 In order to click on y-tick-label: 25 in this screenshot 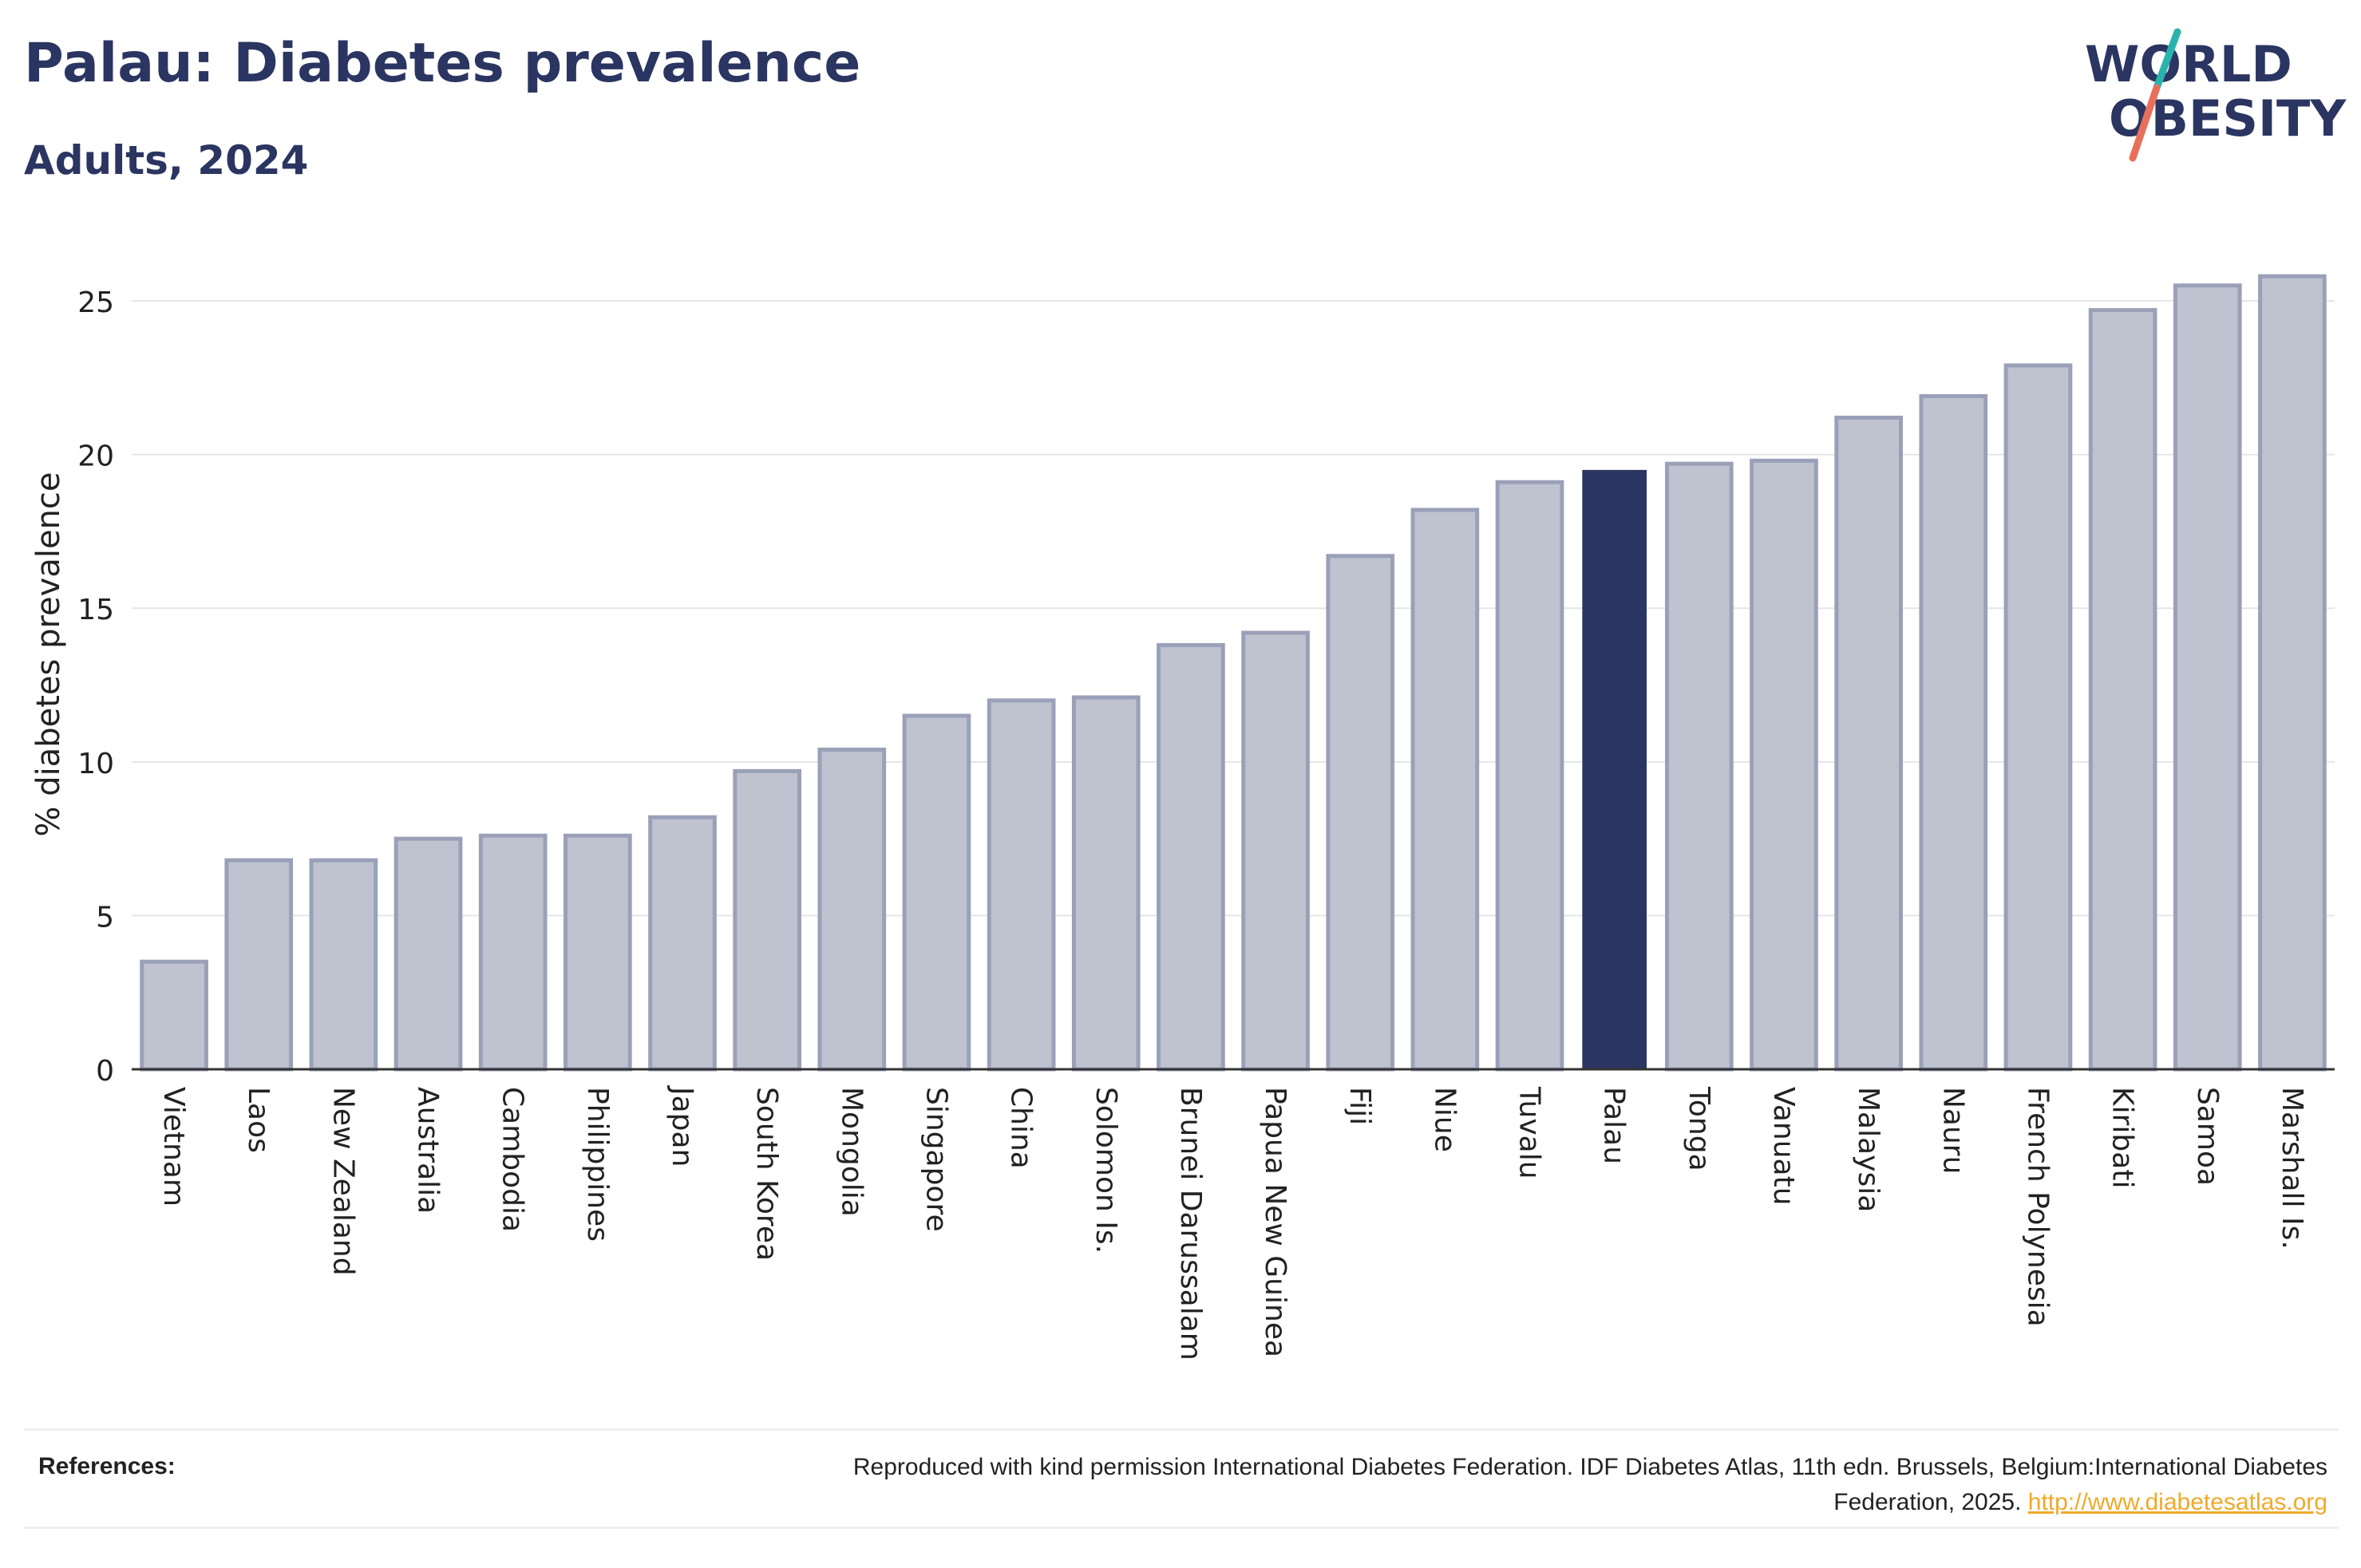, I will do `click(95, 302)`.